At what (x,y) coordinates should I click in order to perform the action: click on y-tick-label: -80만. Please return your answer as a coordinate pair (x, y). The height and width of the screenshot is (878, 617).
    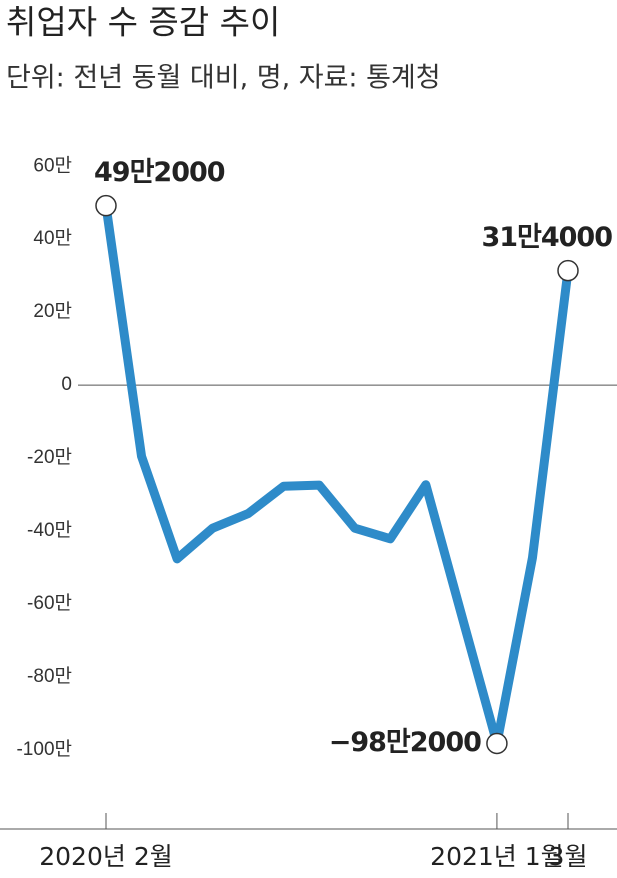
    Looking at the image, I should click on (49, 676).